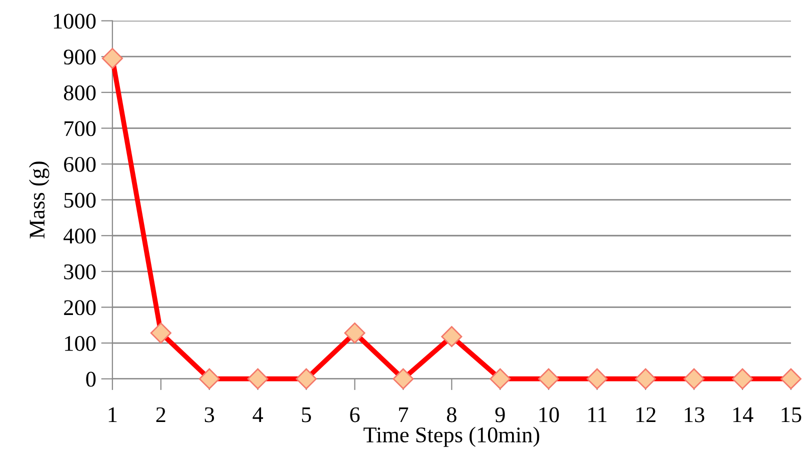  Describe the element at coordinates (792, 414) in the screenshot. I see `x-tick-label: 15` at that location.